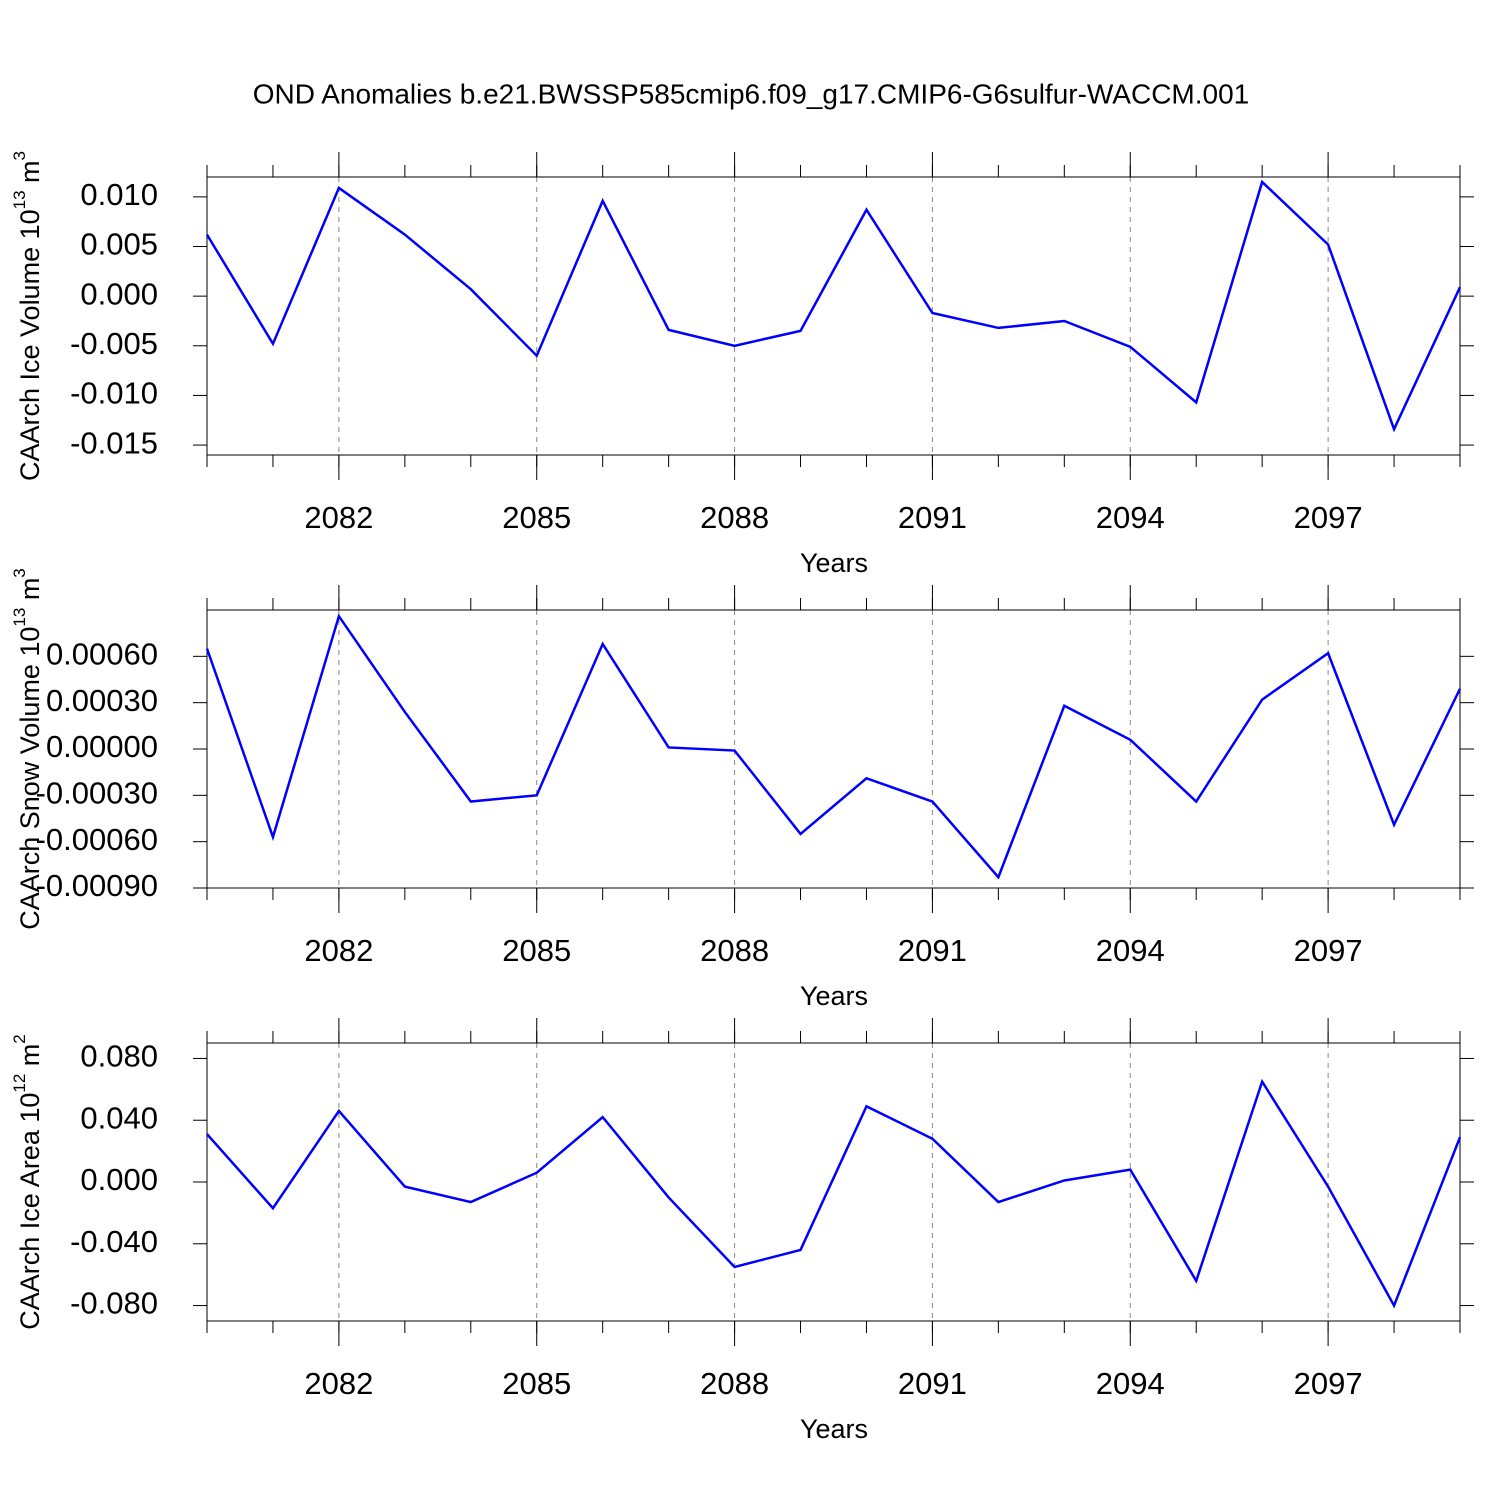 Image resolution: width=1500 pixels, height=1500 pixels. I want to click on y-tick-label: -0.010, so click(114, 393).